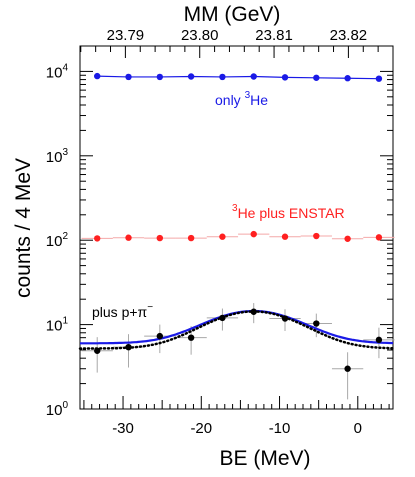 Image resolution: width=415 pixels, height=477 pixels. Describe the element at coordinates (23, 228) in the screenshot. I see `y-axis-title: counts / 4 MeV` at that location.